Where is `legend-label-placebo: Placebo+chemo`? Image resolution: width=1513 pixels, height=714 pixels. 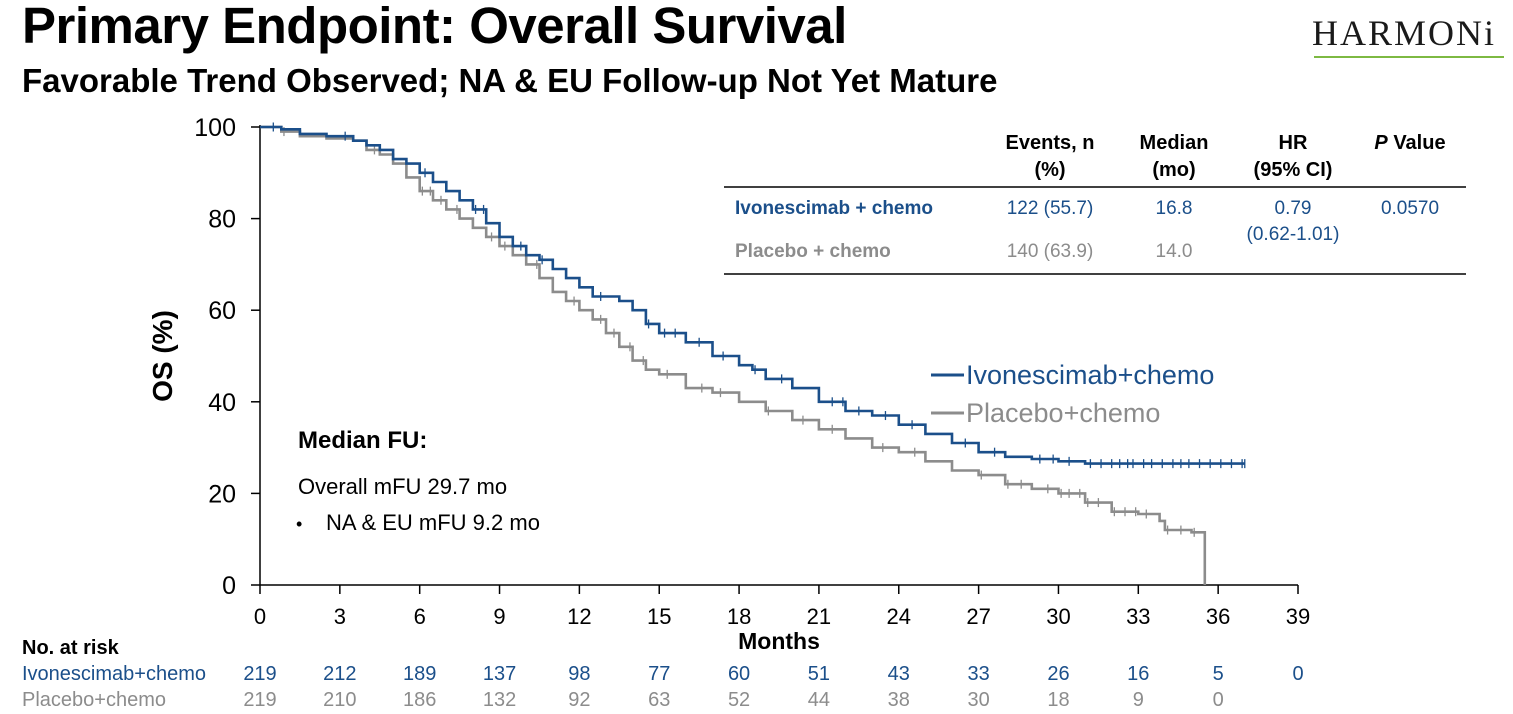 legend-label-placebo: Placebo+chemo is located at coordinates (1063, 413).